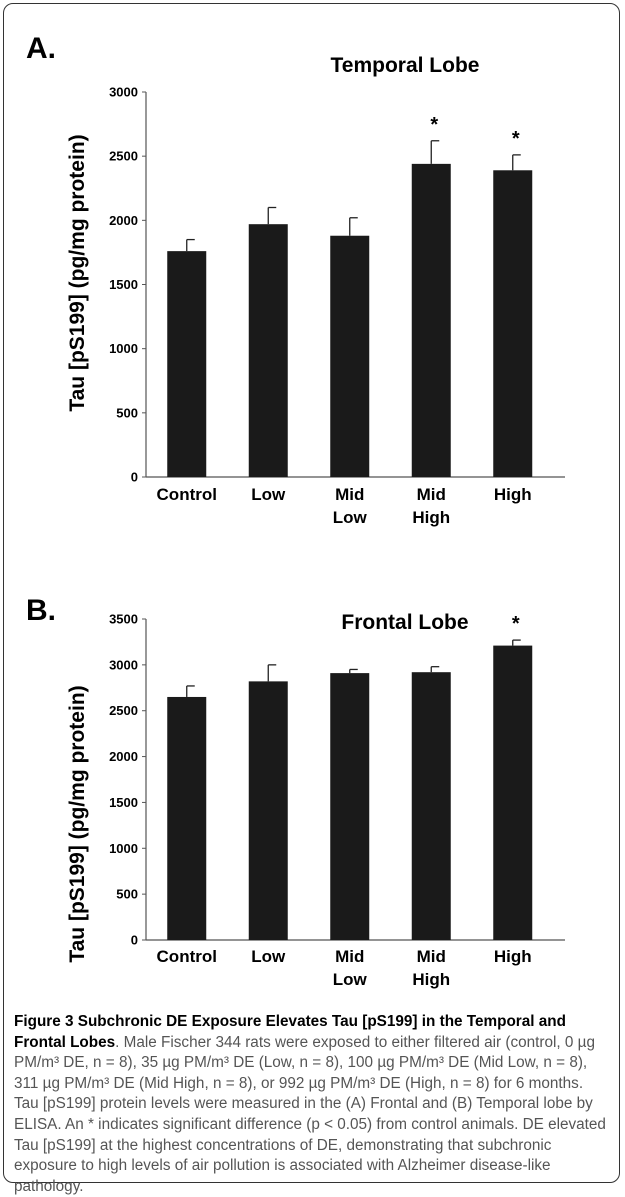  I want to click on x-tick-label-a-2: Low, so click(350, 517).